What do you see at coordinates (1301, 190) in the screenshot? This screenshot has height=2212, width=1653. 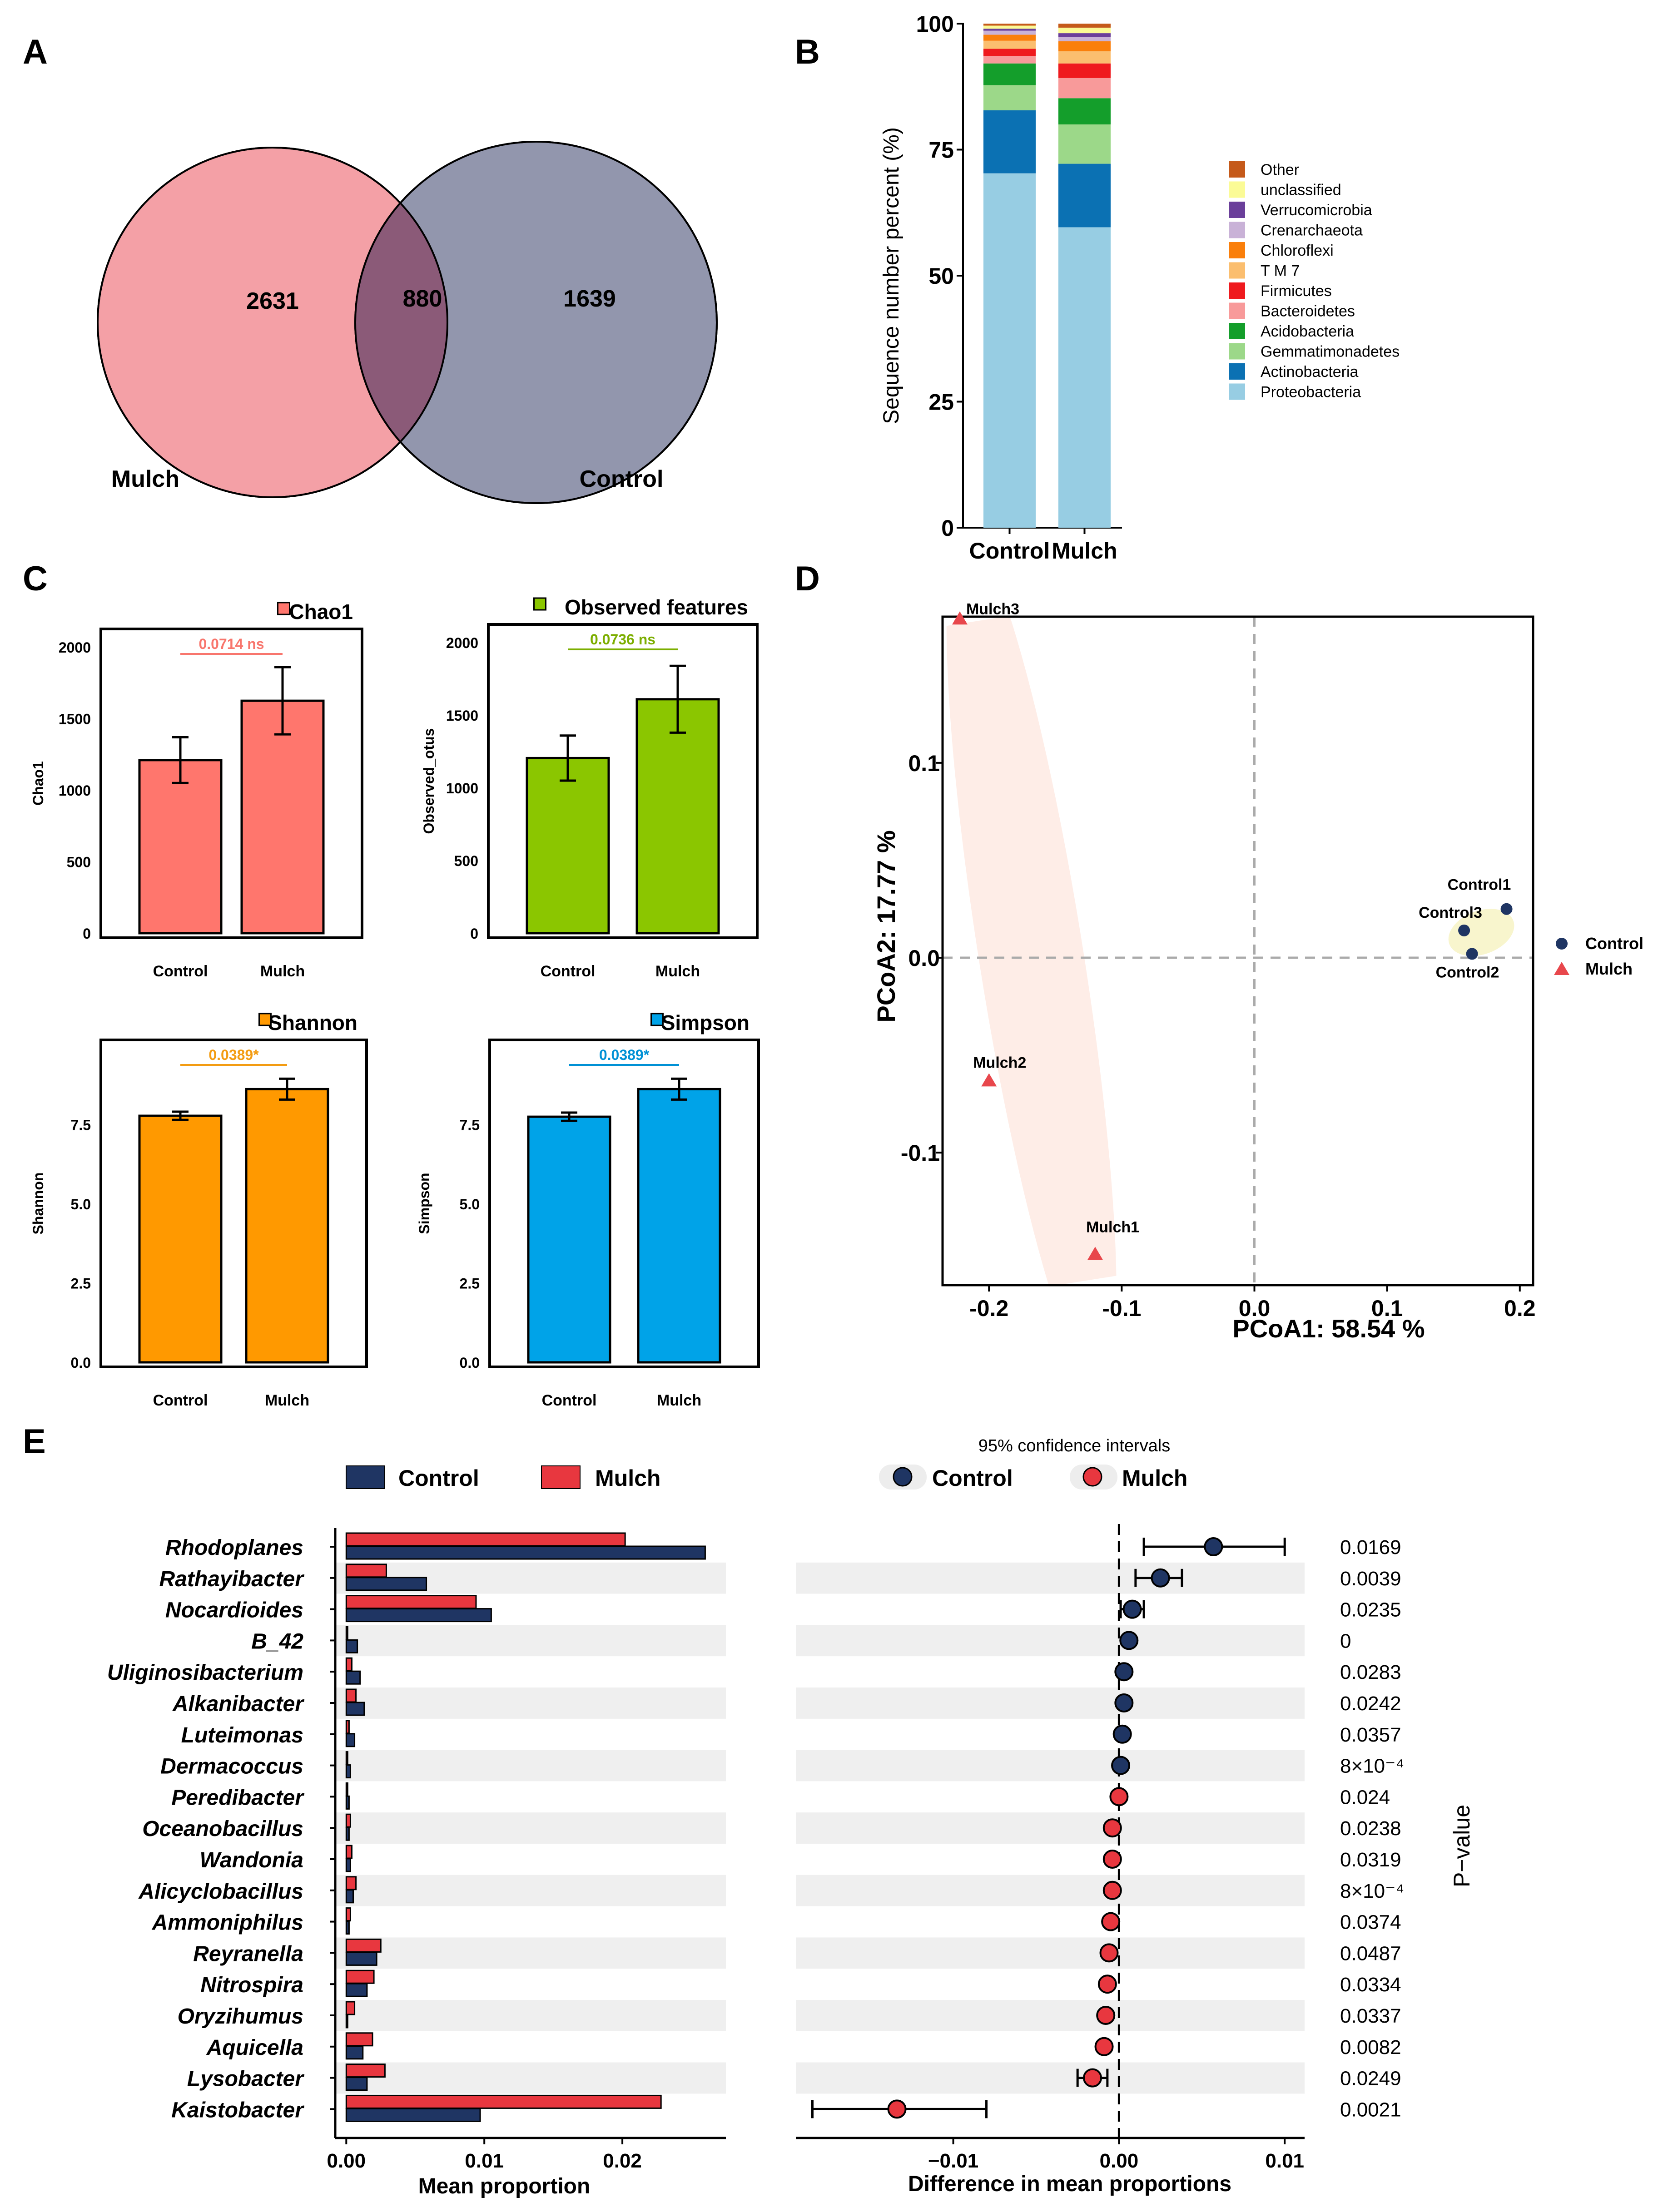 I see `legend-label-unclassified: unclassified` at bounding box center [1301, 190].